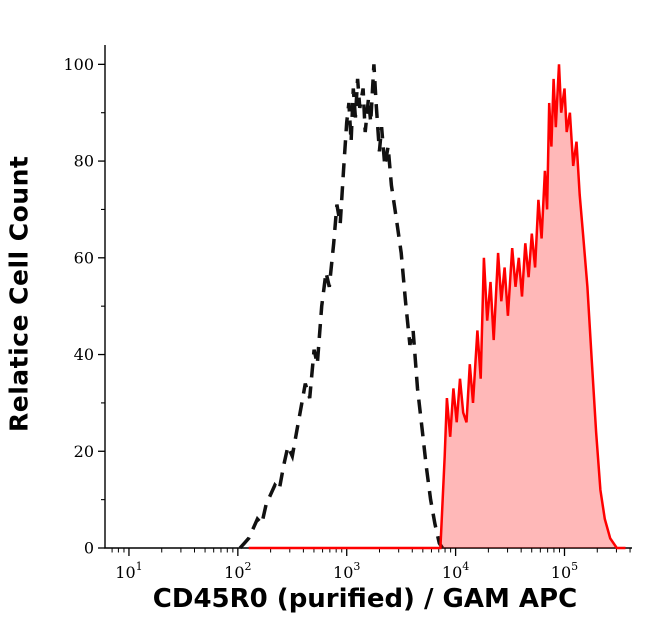 The width and height of the screenshot is (650, 638). What do you see at coordinates (84, 161) in the screenshot?
I see `svg-text: 80` at bounding box center [84, 161].